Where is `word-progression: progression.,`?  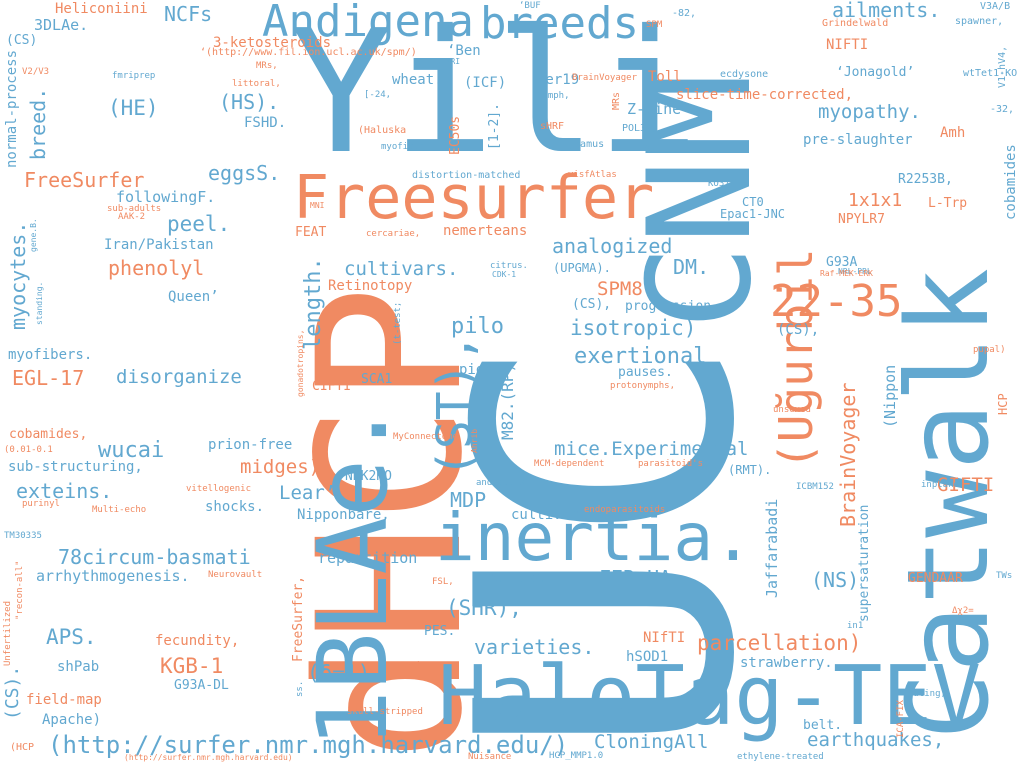 word-progression: progression., is located at coordinates (676, 306).